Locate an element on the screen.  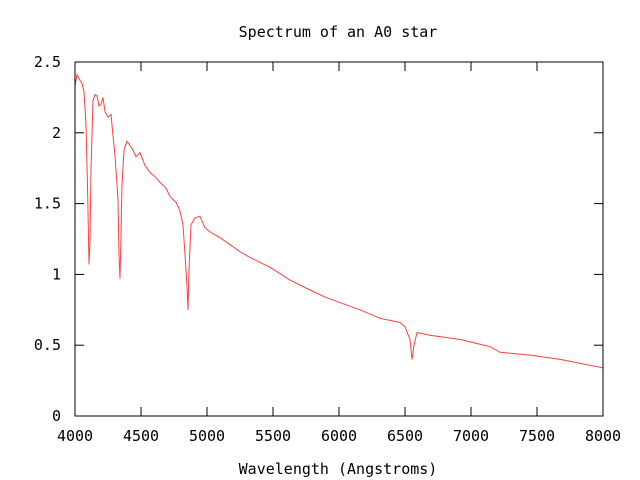
x-tick-label: 4500 is located at coordinates (141, 436).